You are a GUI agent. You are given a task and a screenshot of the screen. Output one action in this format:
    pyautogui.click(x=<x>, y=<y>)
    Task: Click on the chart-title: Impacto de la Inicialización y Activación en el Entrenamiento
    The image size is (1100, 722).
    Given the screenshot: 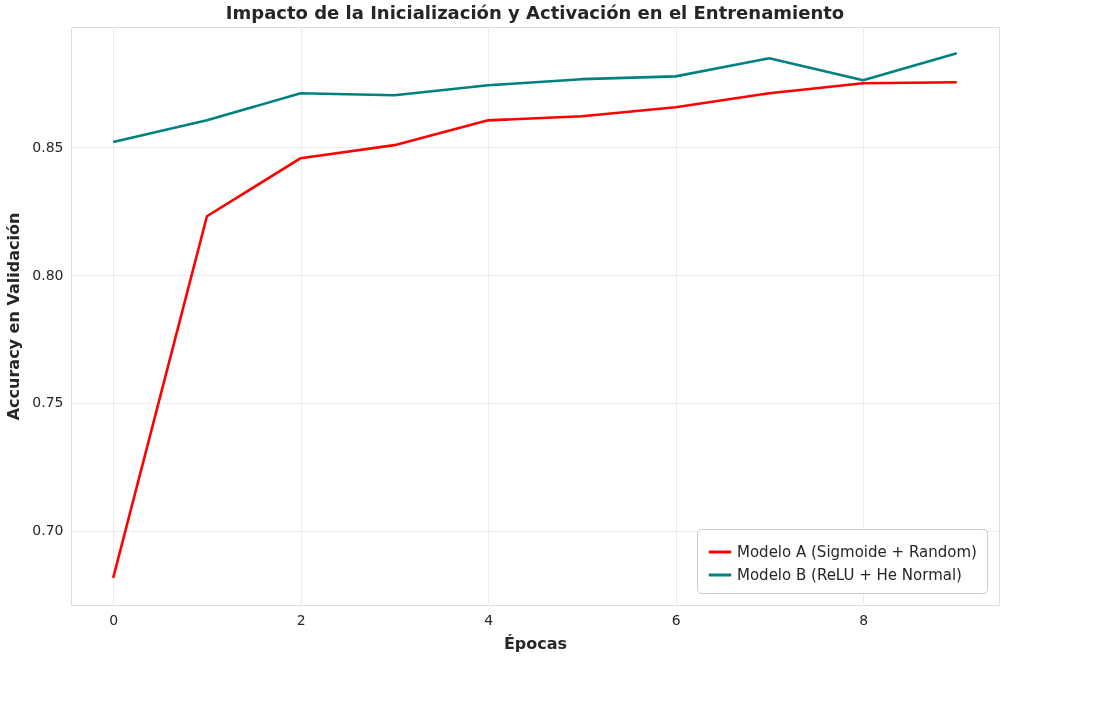 What is the action you would take?
    pyautogui.click(x=535, y=12)
    